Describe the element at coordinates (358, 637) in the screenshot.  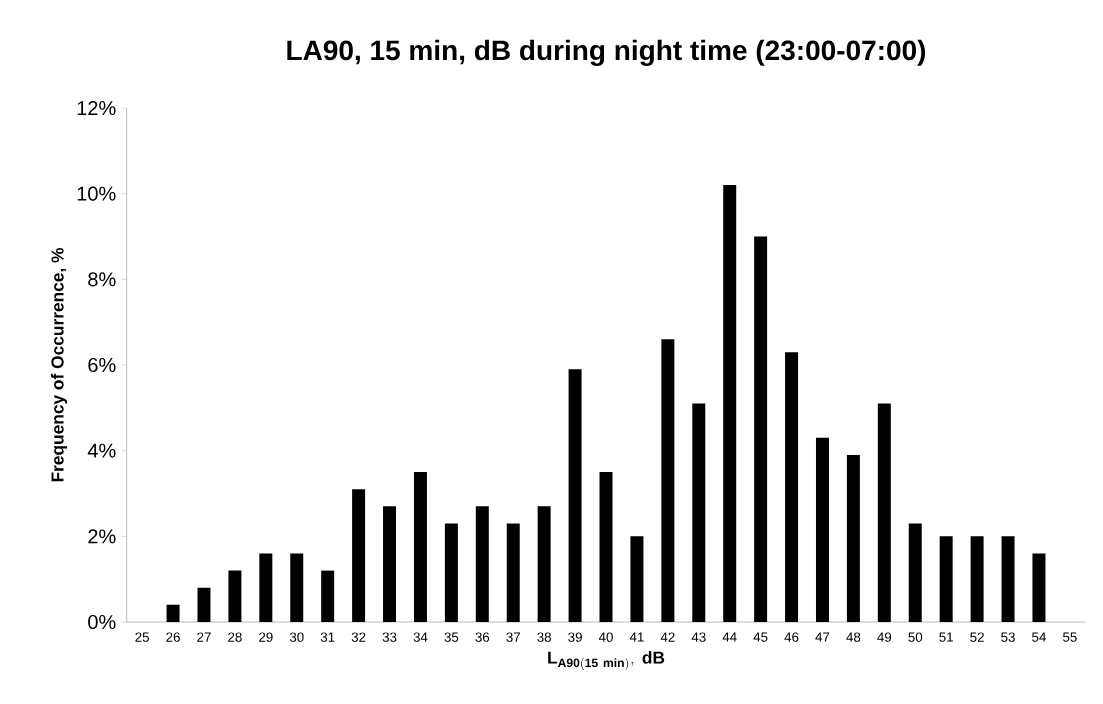
I see `x-tick-label: 32` at that location.